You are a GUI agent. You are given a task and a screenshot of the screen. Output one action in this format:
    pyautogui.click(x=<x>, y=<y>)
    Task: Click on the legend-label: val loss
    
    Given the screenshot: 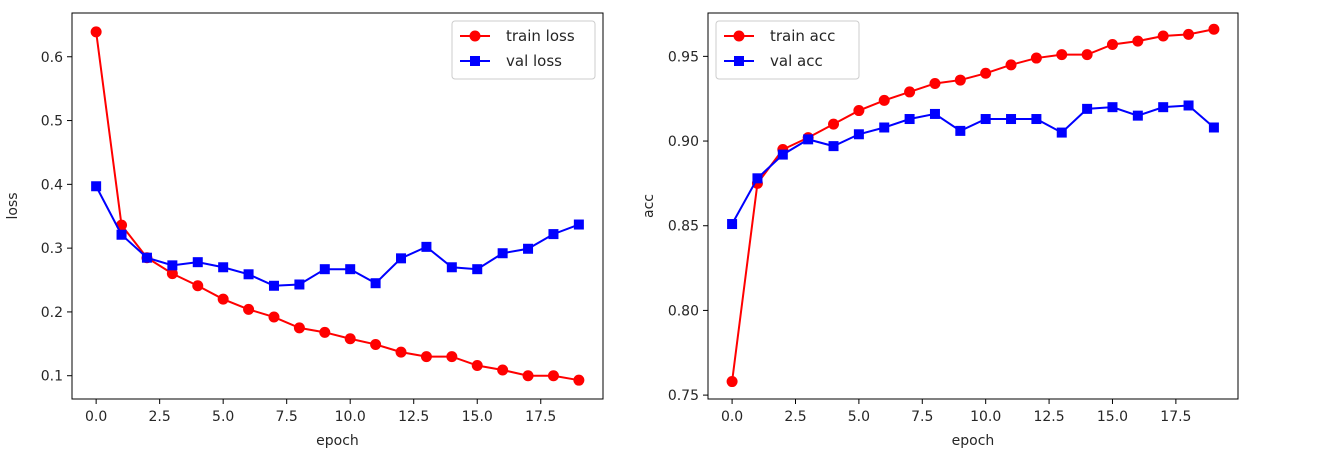 What is the action you would take?
    pyautogui.click(x=534, y=61)
    